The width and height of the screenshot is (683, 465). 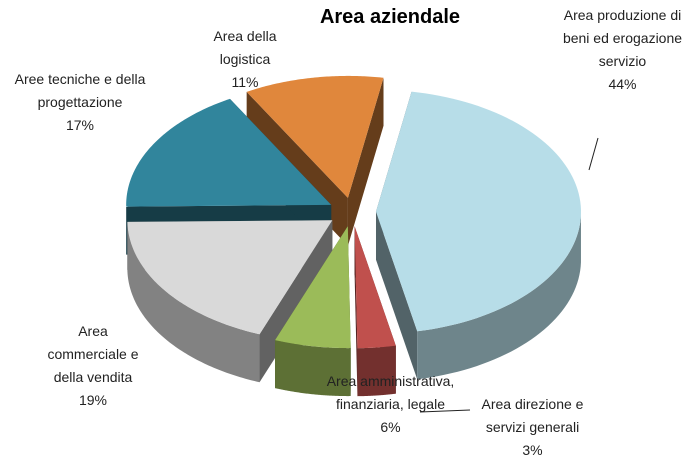 What do you see at coordinates (93, 354) in the screenshot?
I see `category-label: Area commerciale e della vendita` at bounding box center [93, 354].